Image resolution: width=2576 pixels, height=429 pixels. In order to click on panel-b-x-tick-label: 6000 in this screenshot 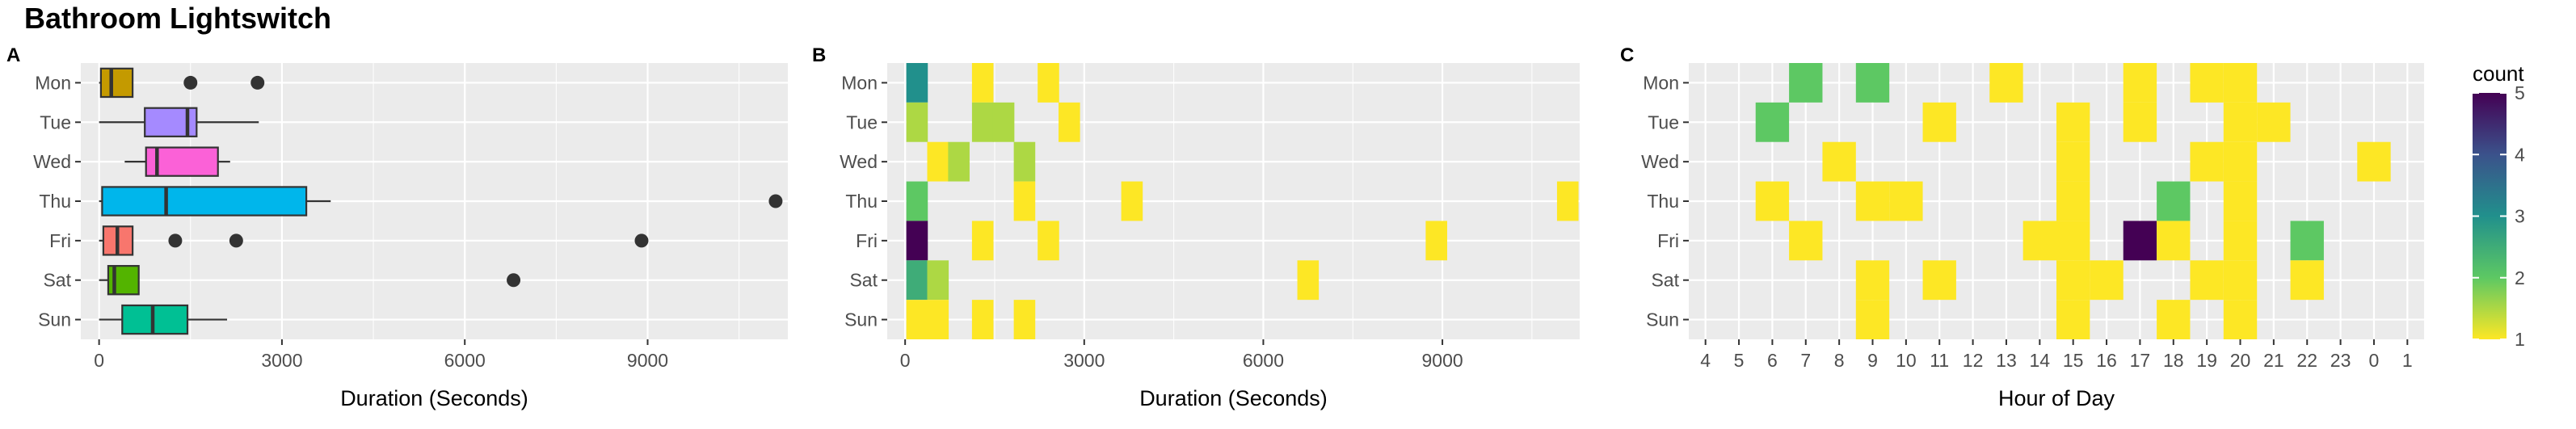, I will do `click(1263, 360)`.